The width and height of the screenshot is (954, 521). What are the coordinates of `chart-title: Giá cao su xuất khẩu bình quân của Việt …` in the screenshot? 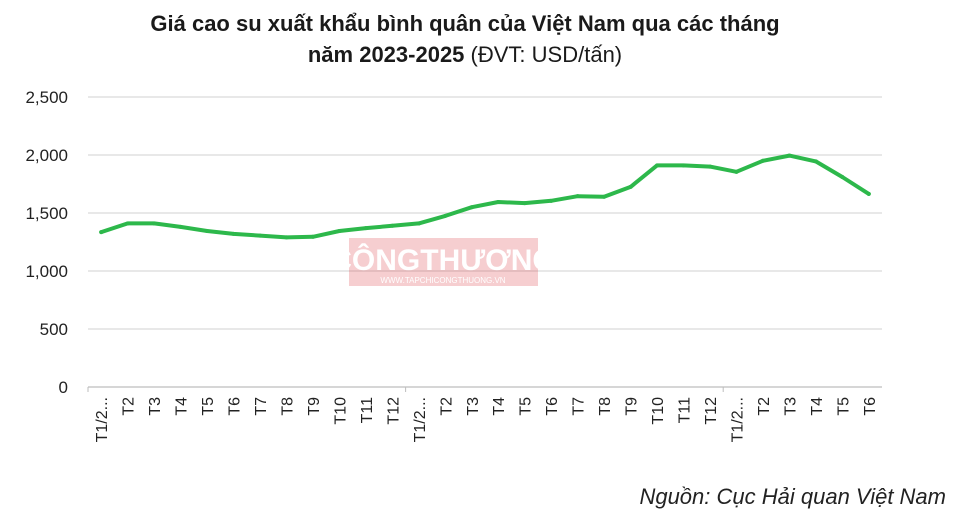 It's located at (465, 39).